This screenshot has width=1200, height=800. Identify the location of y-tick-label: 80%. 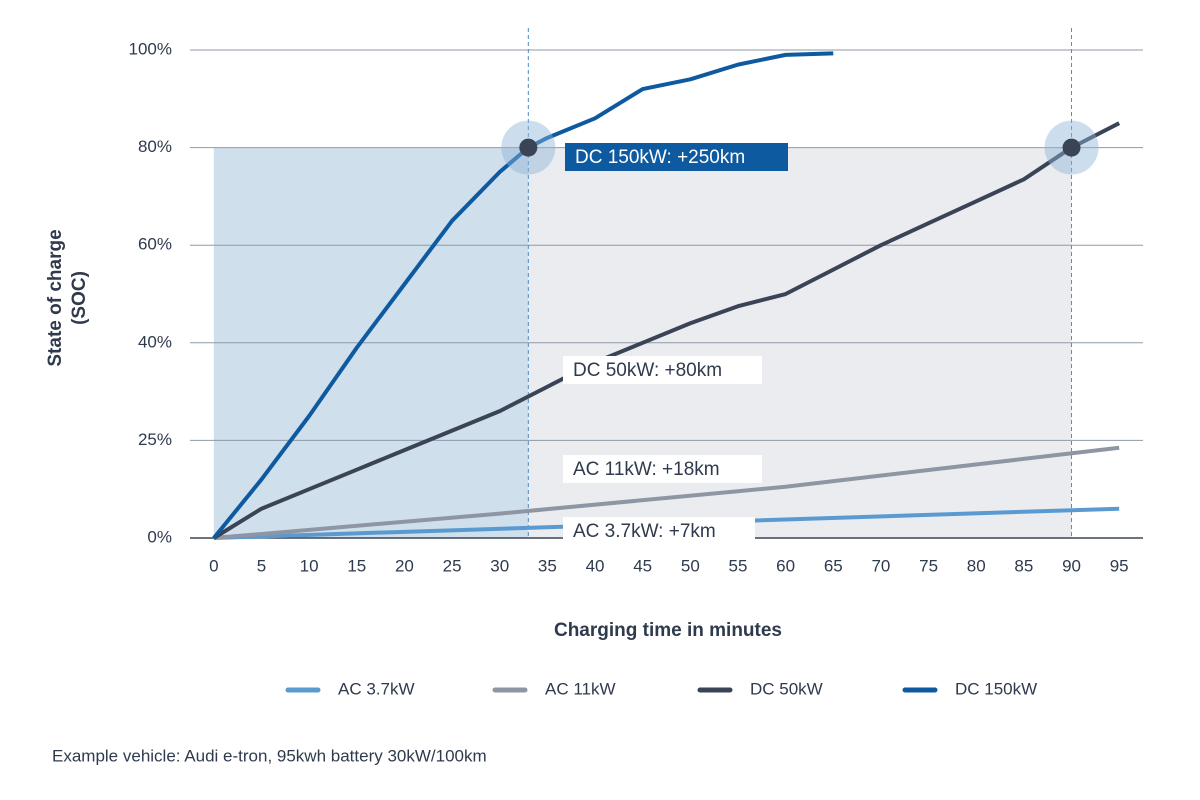
(155, 146).